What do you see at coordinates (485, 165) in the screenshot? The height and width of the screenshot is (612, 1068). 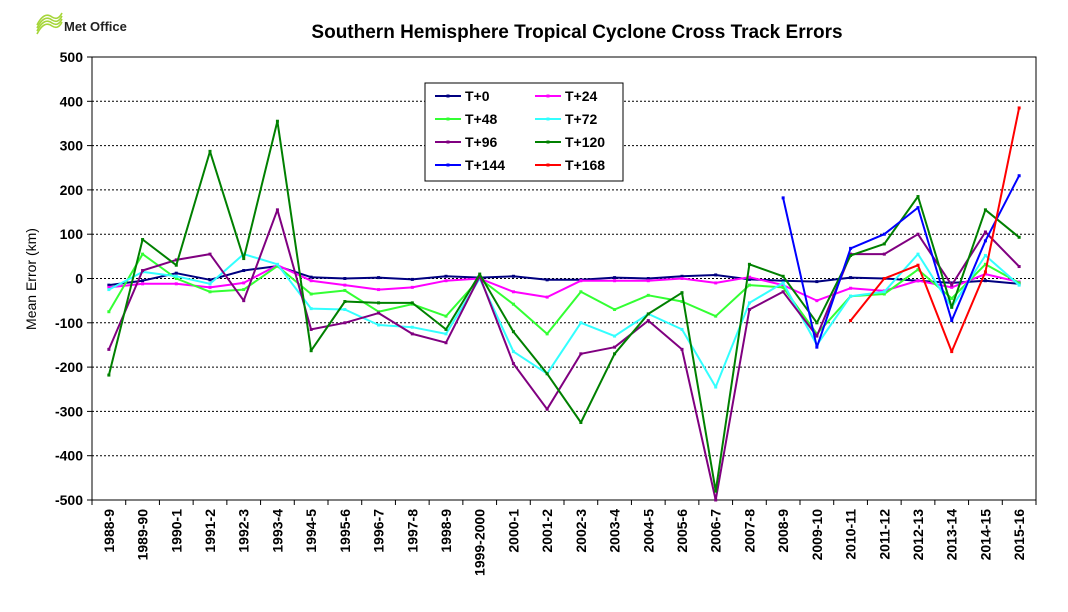 I see `legend-label: T+144` at bounding box center [485, 165].